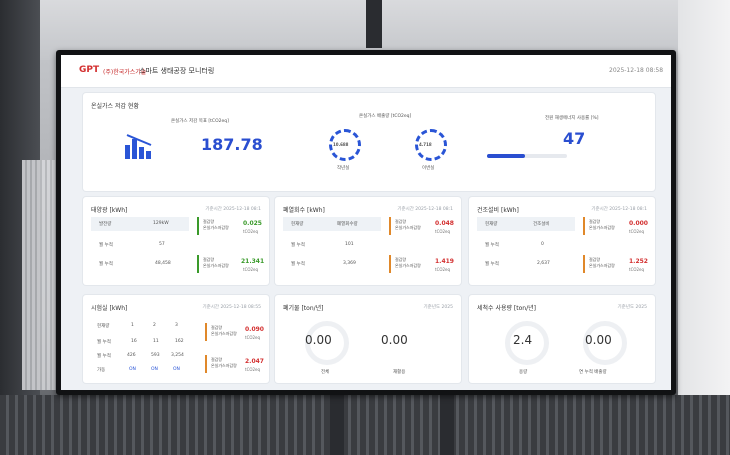 This screenshot has width=730, height=455. I want to click on renew-value: 47, so click(574, 138).